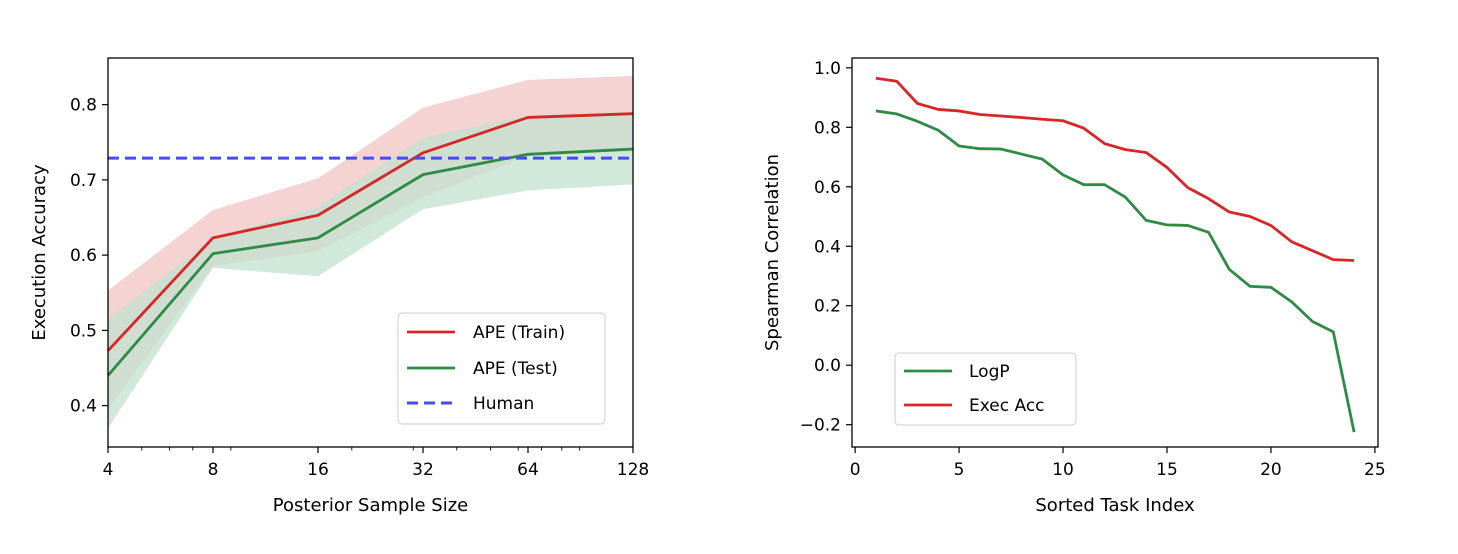  What do you see at coordinates (1007, 406) in the screenshot?
I see `legend-label-exec-acc: Exec Acc` at bounding box center [1007, 406].